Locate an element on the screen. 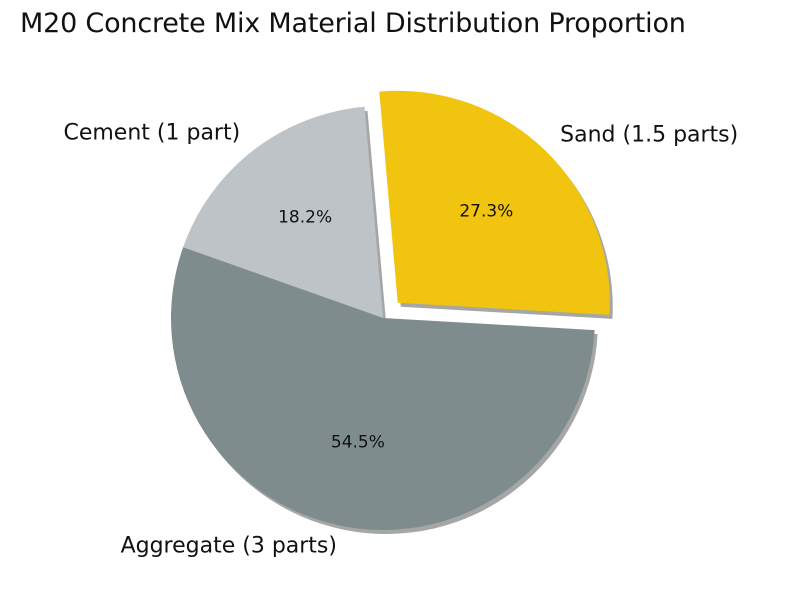 The width and height of the screenshot is (800, 600). pct-label-sand: 27.3% is located at coordinates (486, 212).